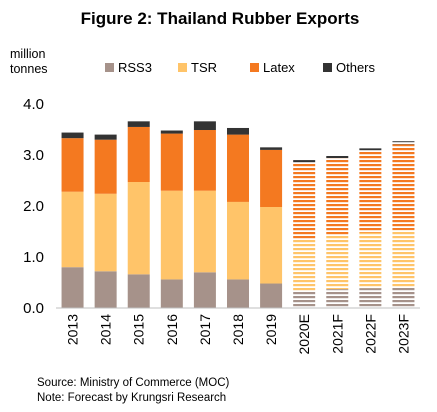  I want to click on y-tick-label: 4.0, so click(33, 104).